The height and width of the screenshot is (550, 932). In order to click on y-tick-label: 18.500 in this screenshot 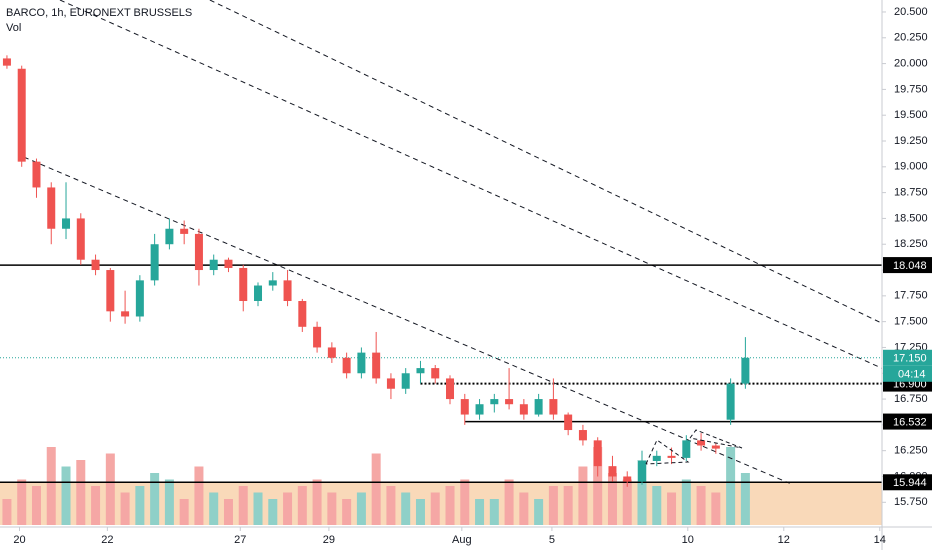, I will do `click(911, 218)`.